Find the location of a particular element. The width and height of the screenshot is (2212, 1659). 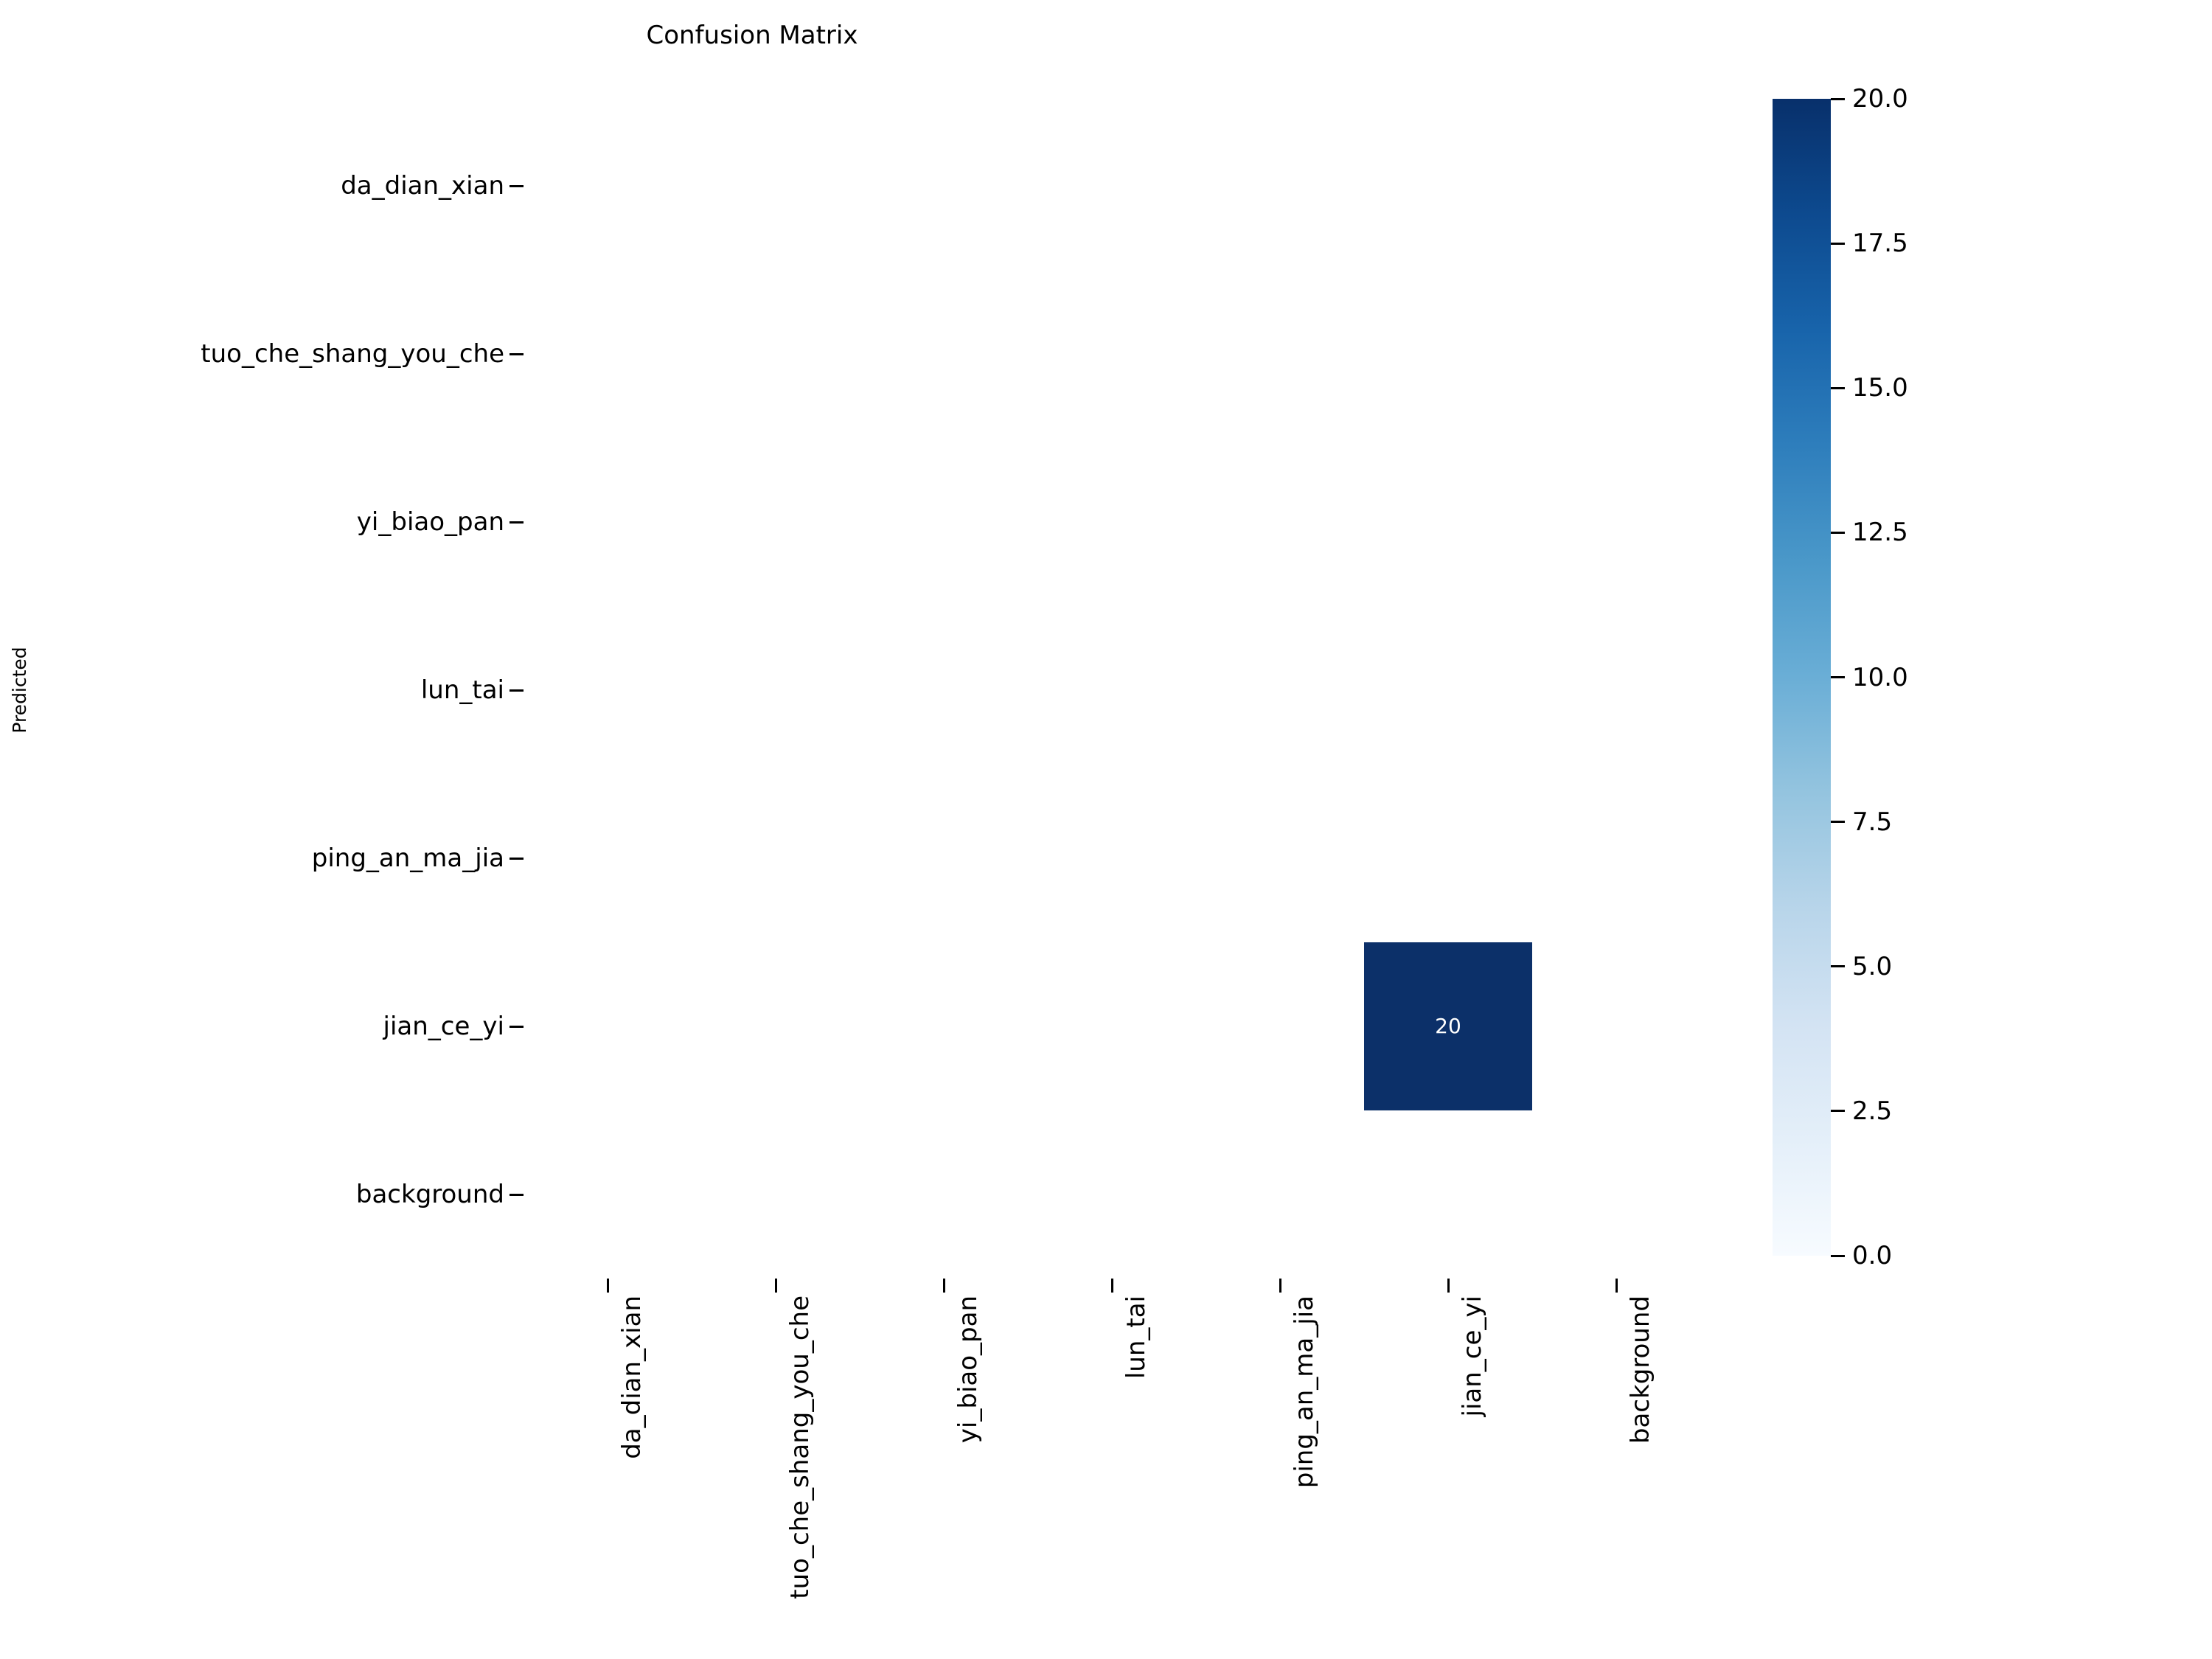

chart-title: Confusion Matrix is located at coordinates (752, 35).